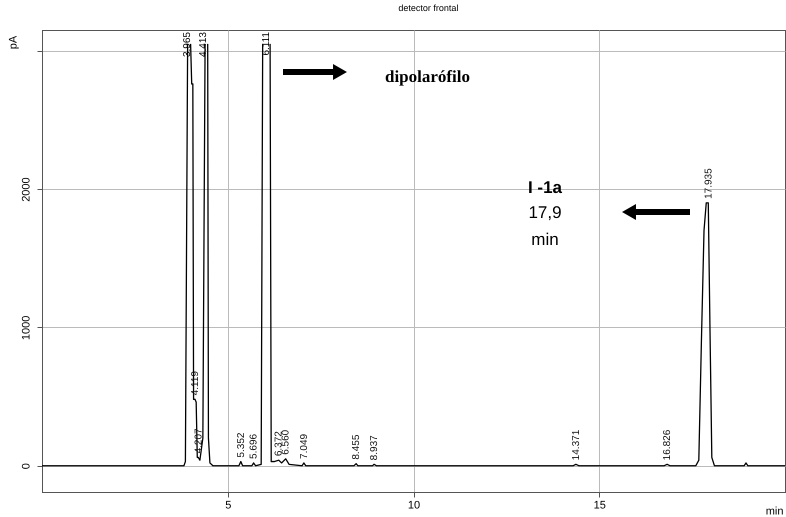 This screenshot has width=786, height=517. I want to click on annotation: 3.965, so click(187, 45).